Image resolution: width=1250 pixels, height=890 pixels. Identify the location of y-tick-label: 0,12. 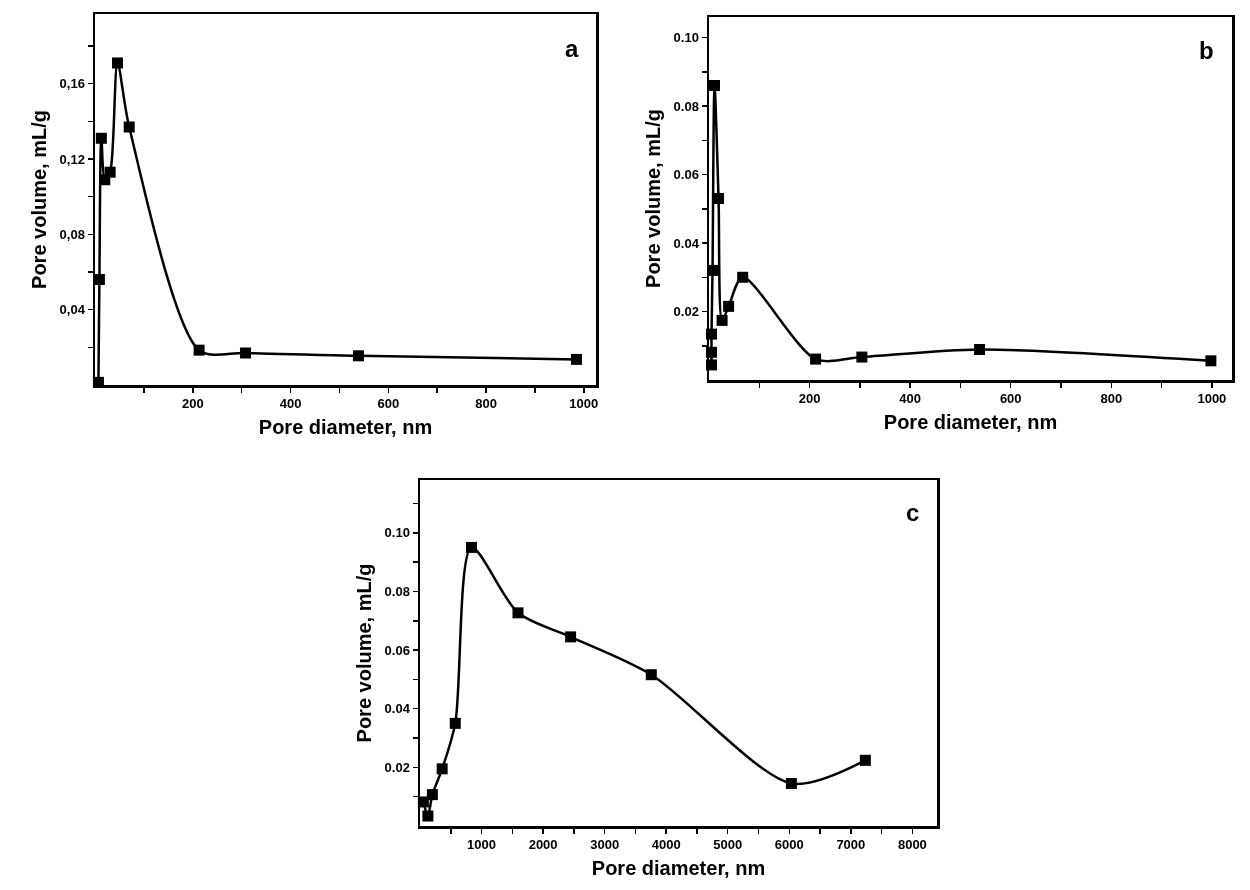
(72, 159).